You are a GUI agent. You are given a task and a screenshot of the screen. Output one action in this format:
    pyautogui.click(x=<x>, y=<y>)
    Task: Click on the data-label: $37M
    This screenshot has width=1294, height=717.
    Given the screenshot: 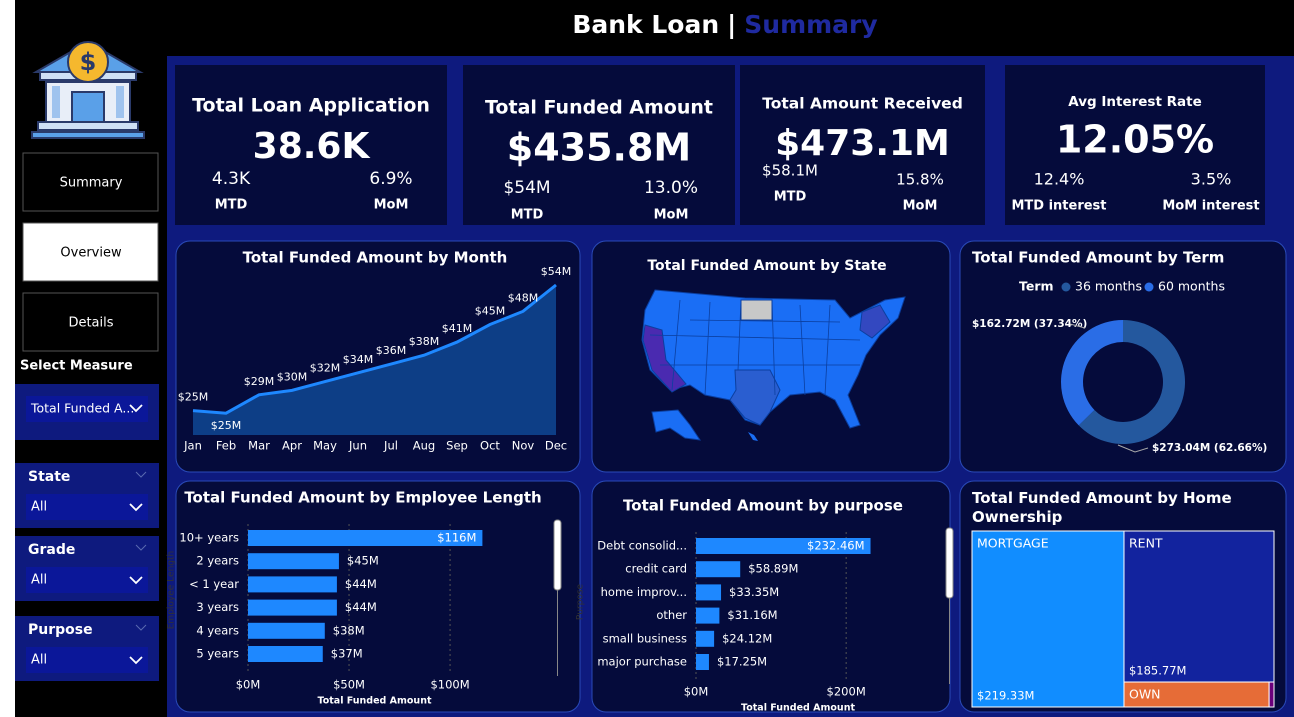 What is the action you would take?
    pyautogui.click(x=347, y=654)
    